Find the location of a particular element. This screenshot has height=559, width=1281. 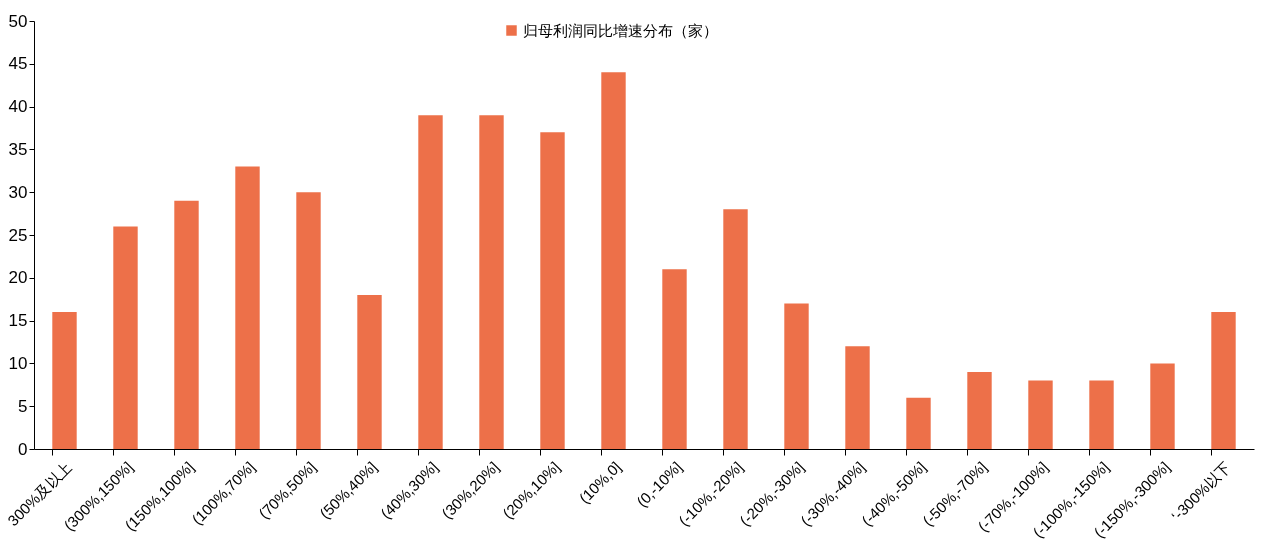

legend-label: 归母利润同比增速分布（家） is located at coordinates (620, 30).